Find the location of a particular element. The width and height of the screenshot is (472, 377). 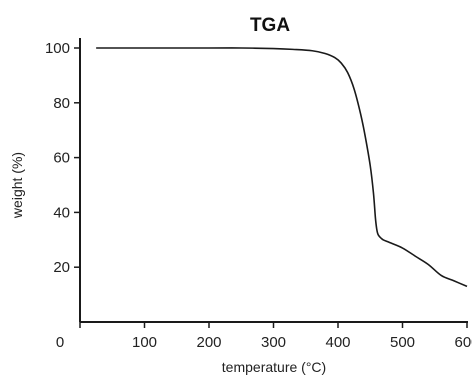

y-tick-label: 20 is located at coordinates (61, 267).